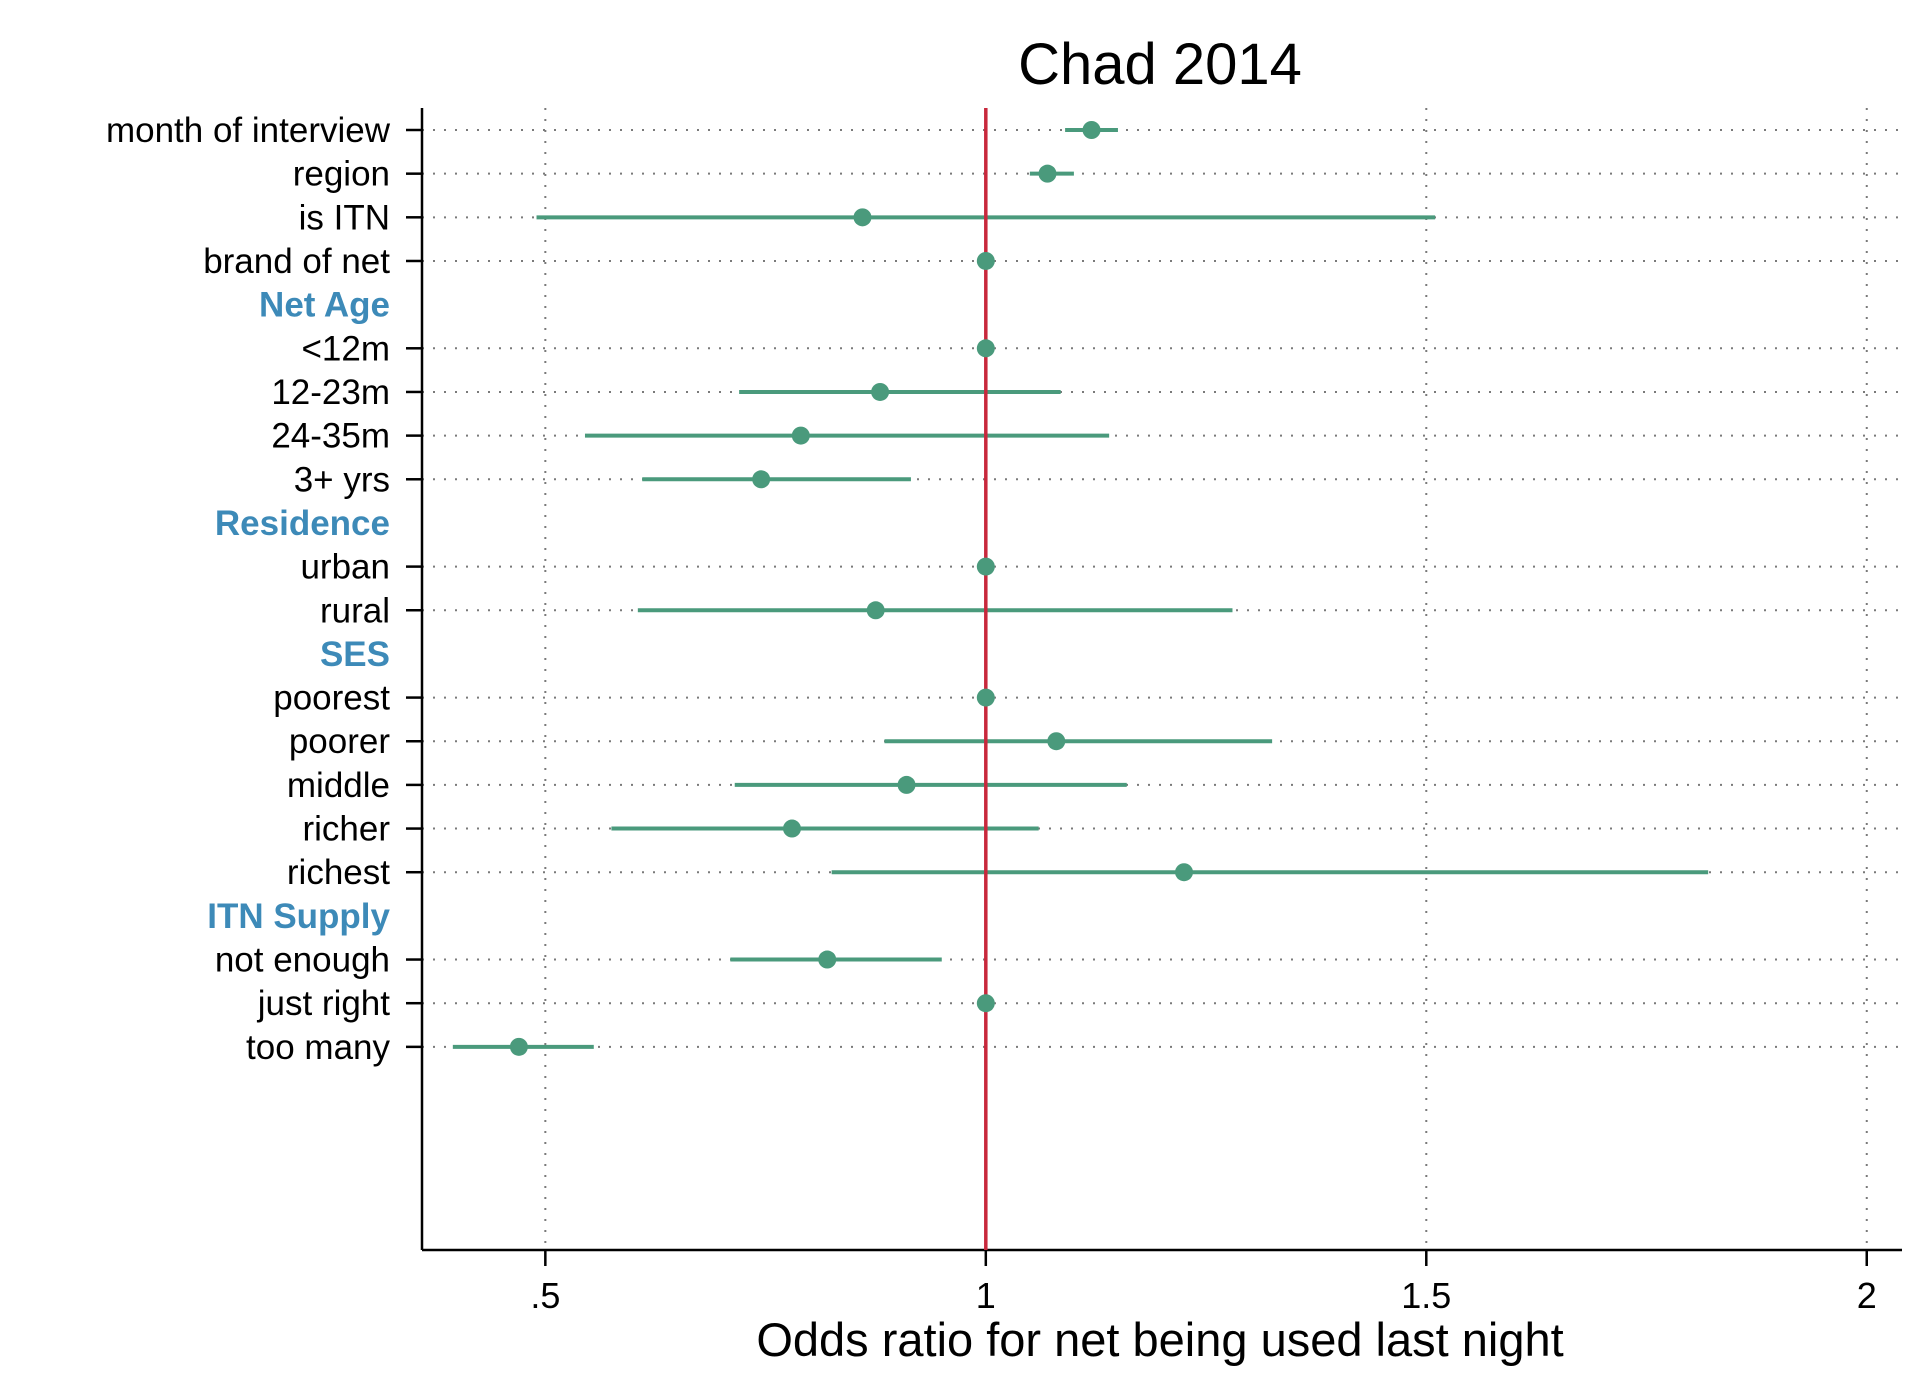 The width and height of the screenshot is (1920, 1396). What do you see at coordinates (296, 261) in the screenshot?
I see `row-label: brand of net` at bounding box center [296, 261].